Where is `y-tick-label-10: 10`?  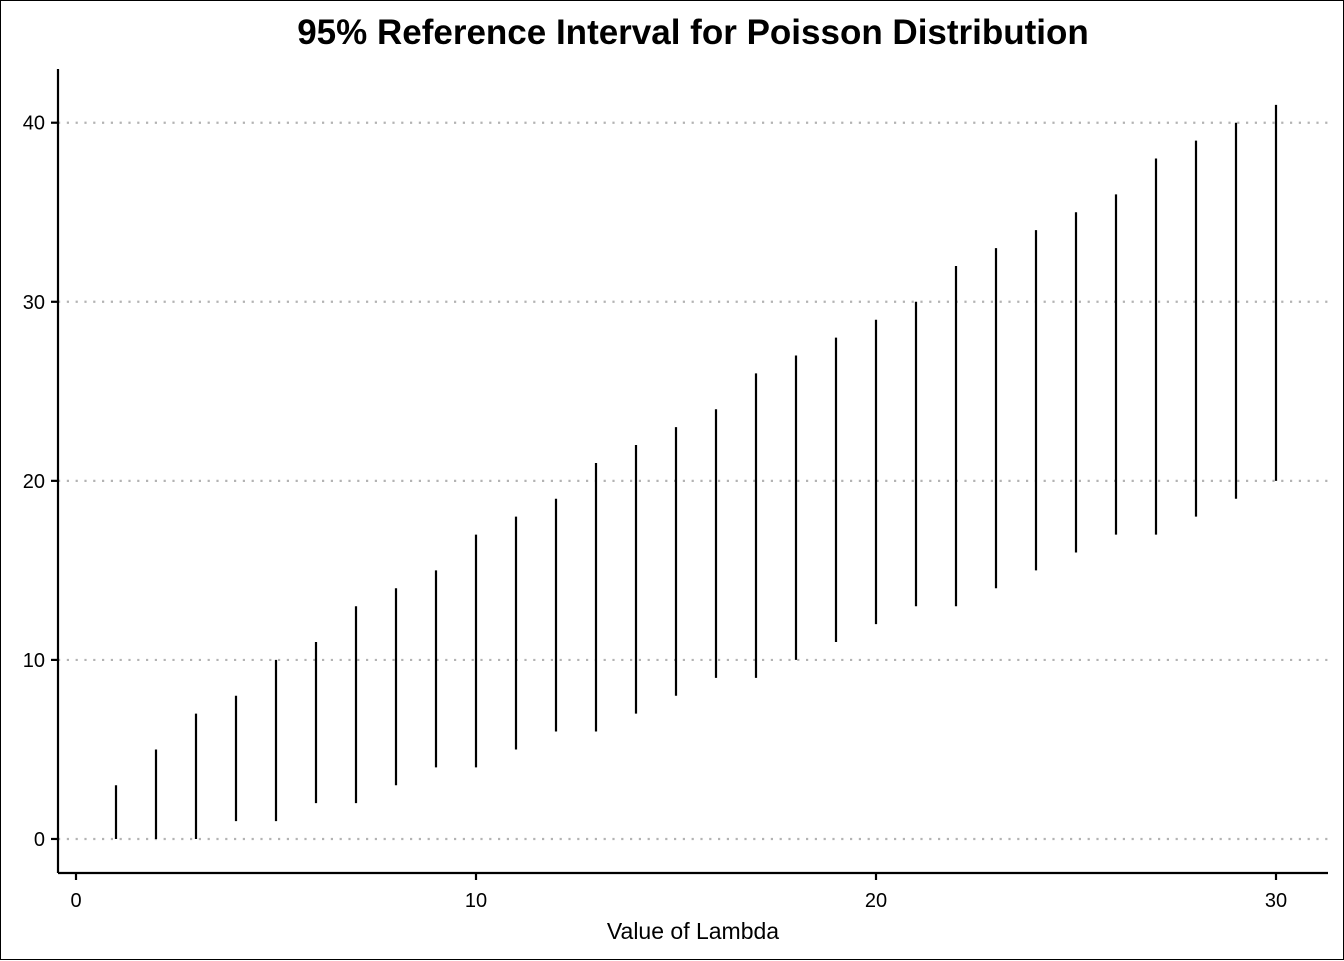 y-tick-label-10: 10 is located at coordinates (34, 661).